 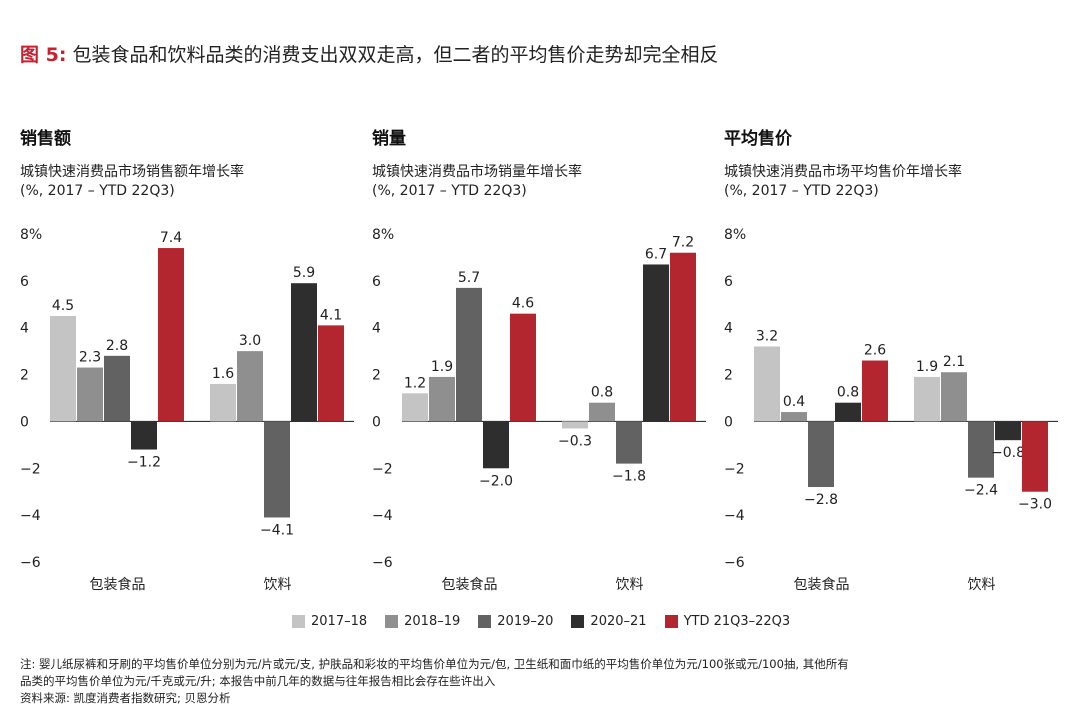 What do you see at coordinates (794, 402) in the screenshot?
I see `bar-value-label: 0.4` at bounding box center [794, 402].